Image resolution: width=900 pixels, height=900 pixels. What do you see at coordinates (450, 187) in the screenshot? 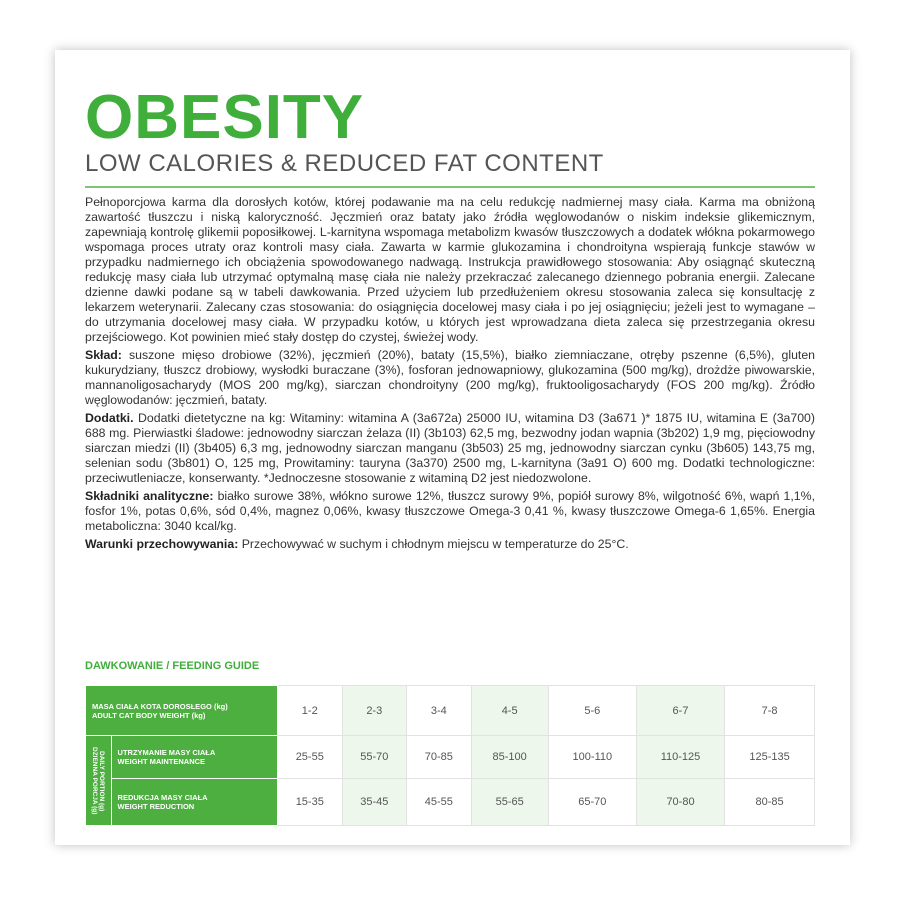
I see `divider` at bounding box center [450, 187].